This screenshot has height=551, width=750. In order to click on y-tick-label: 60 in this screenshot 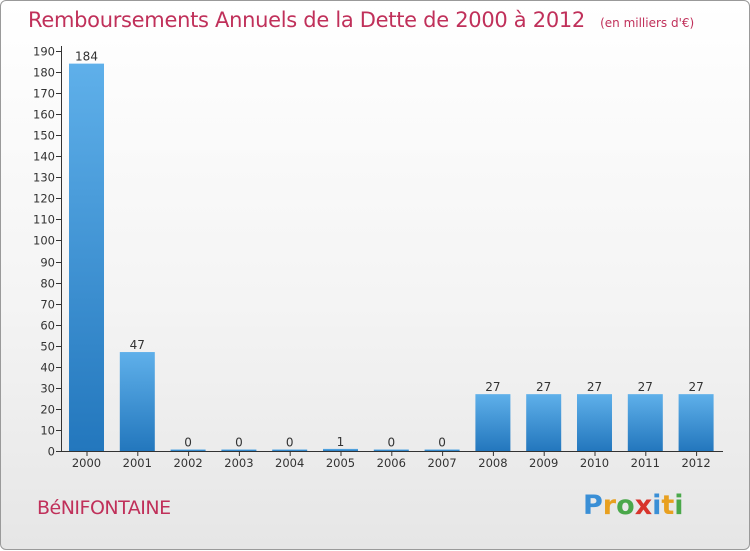, I will do `click(47, 326)`.